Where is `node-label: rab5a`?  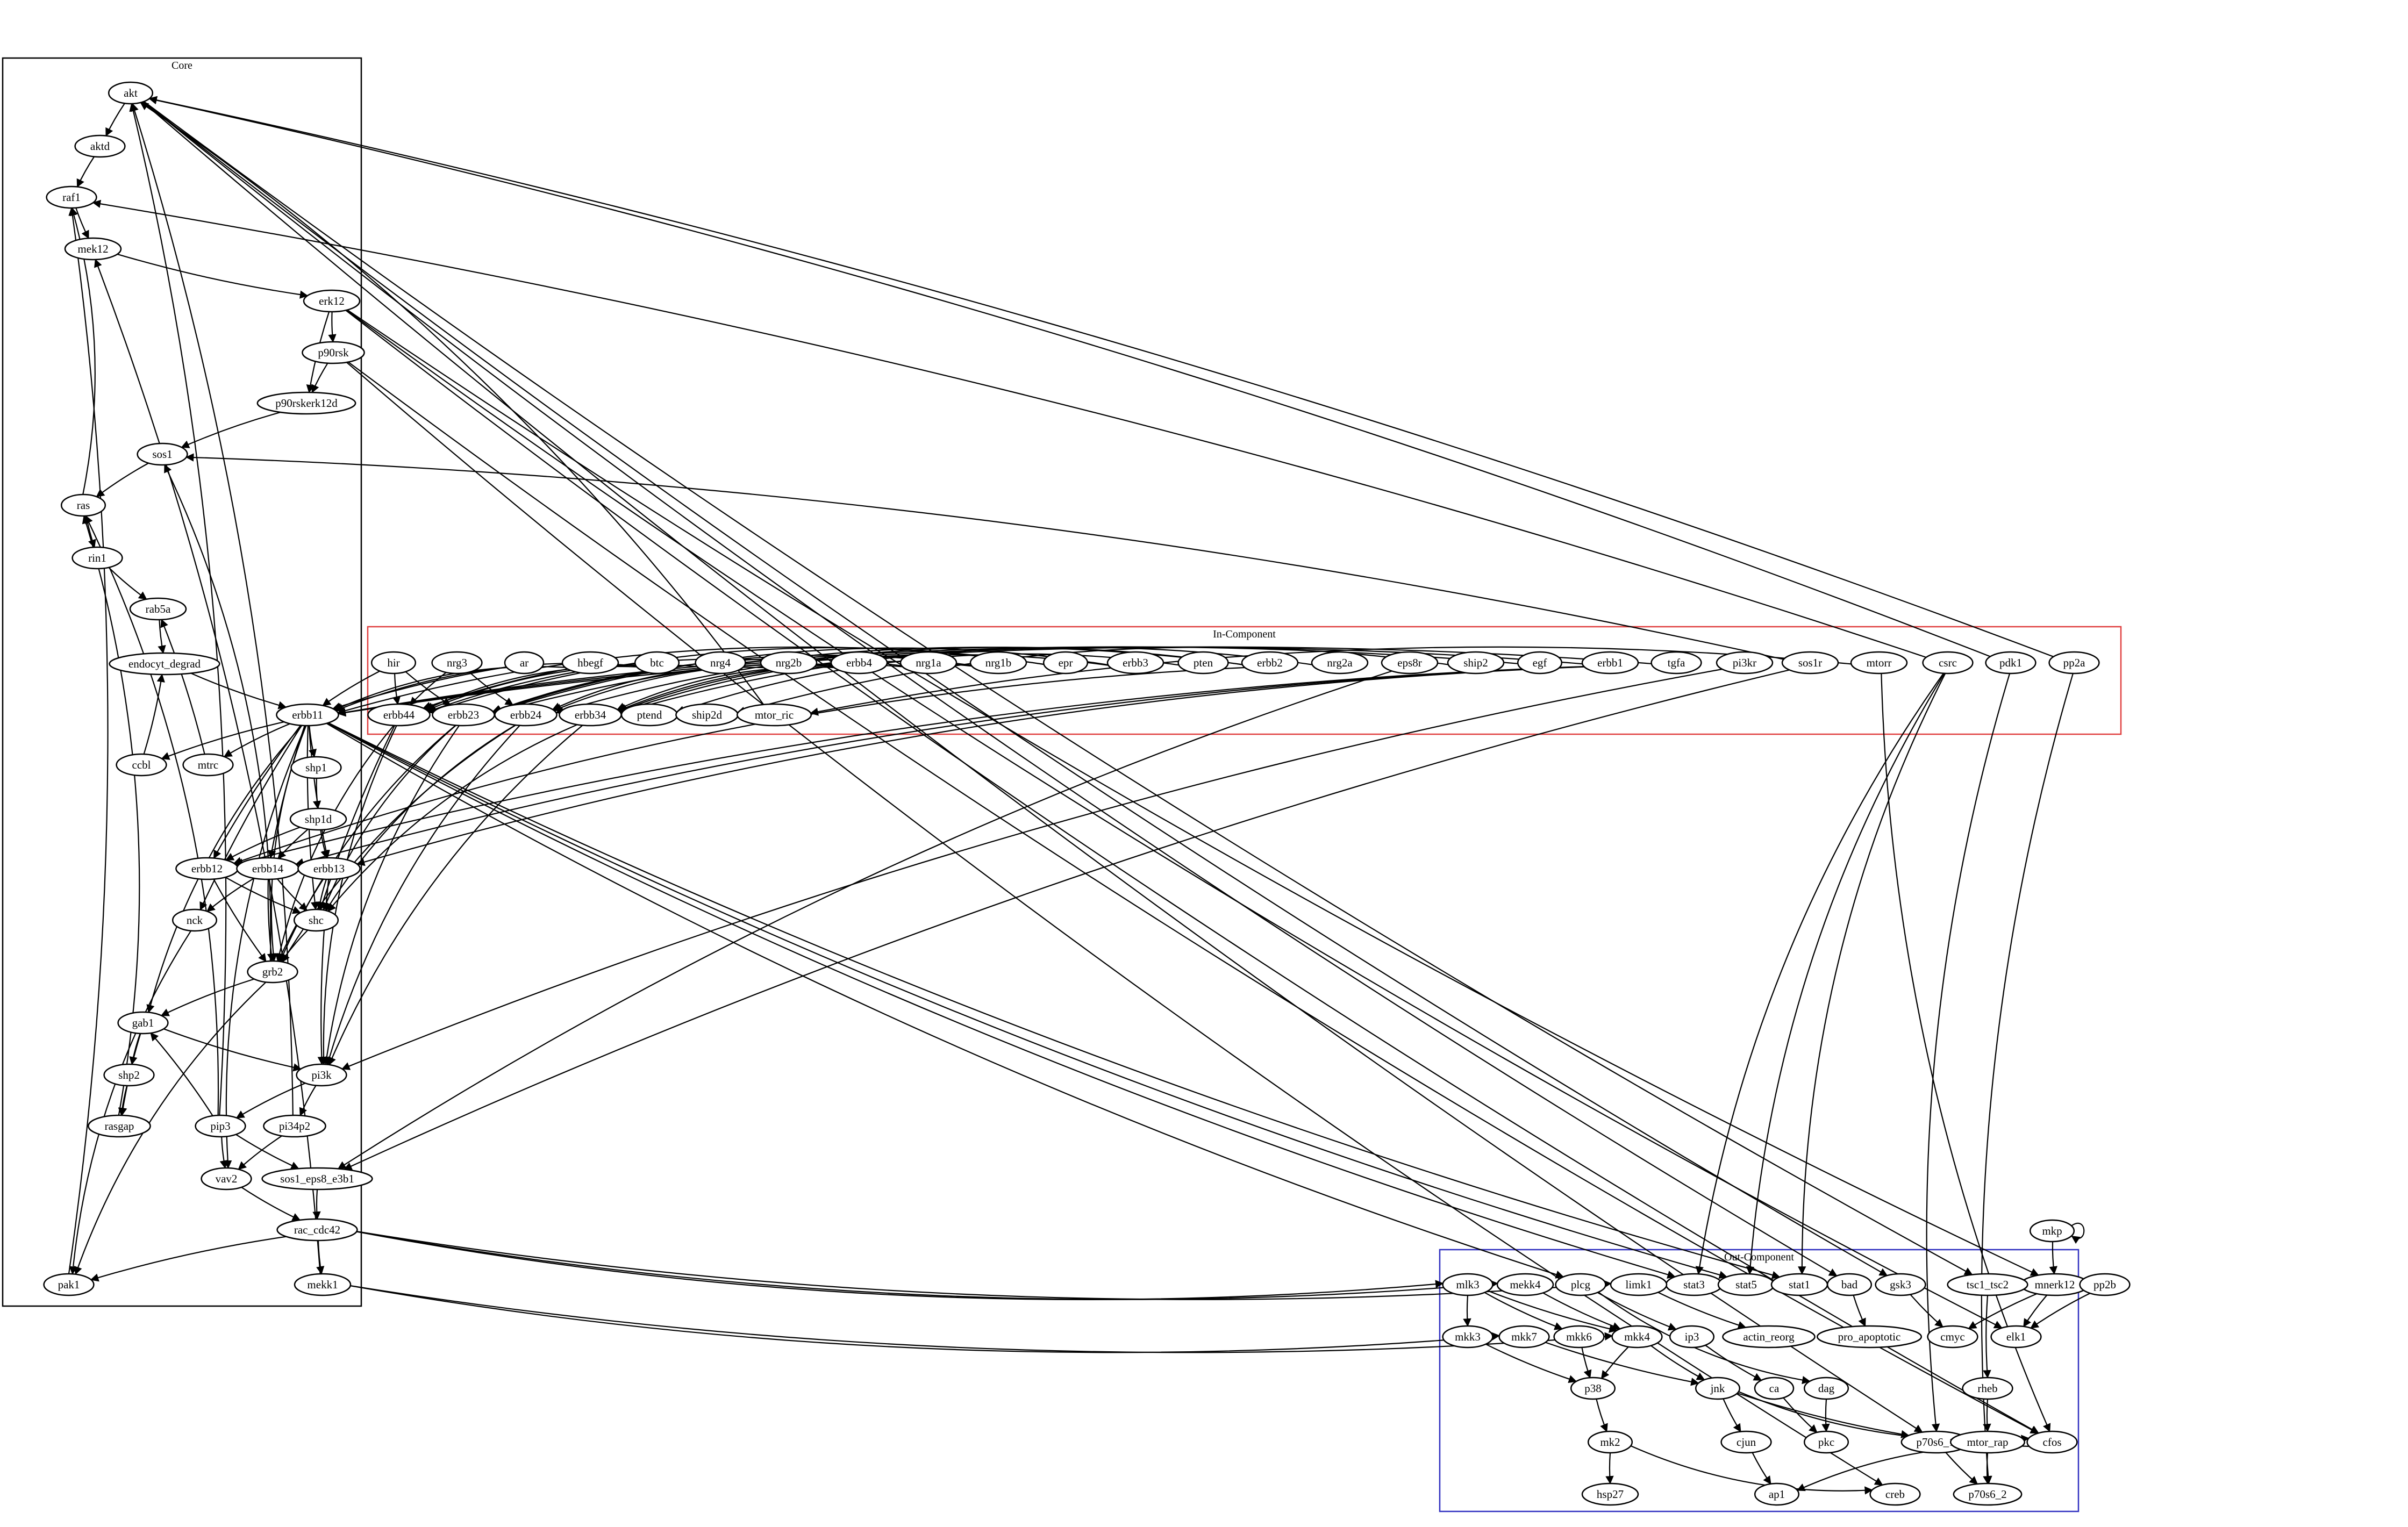
node-label: rab5a is located at coordinates (159, 609).